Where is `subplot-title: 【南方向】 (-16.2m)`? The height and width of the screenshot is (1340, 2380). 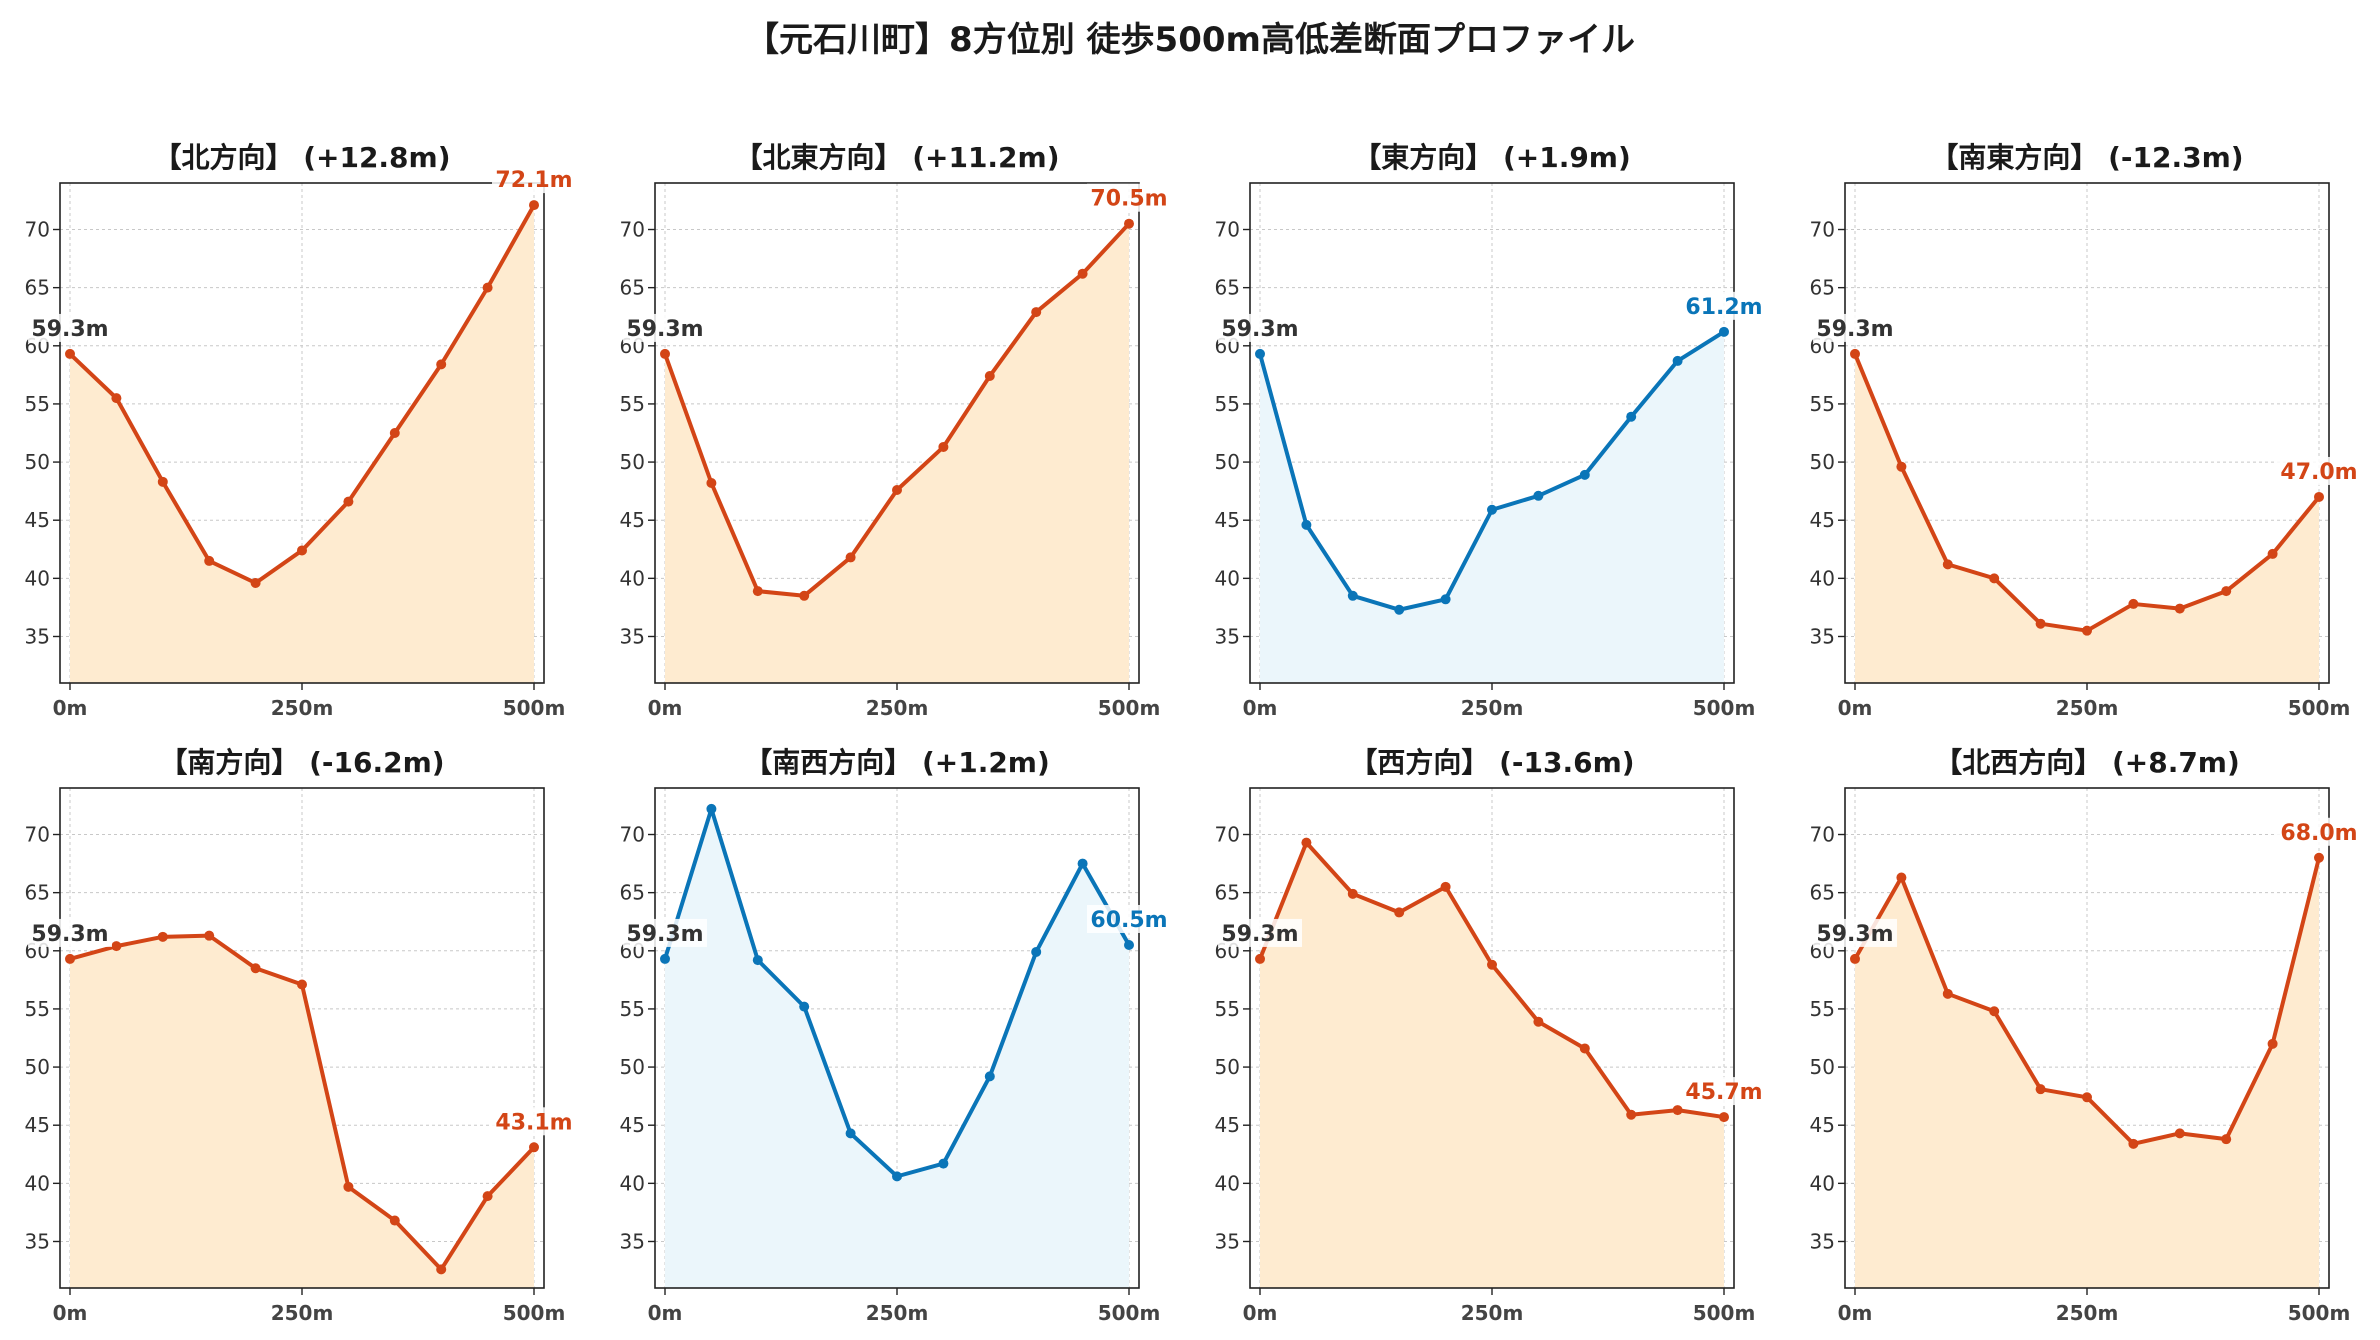 subplot-title: 【南方向】 (-16.2m) is located at coordinates (301, 762).